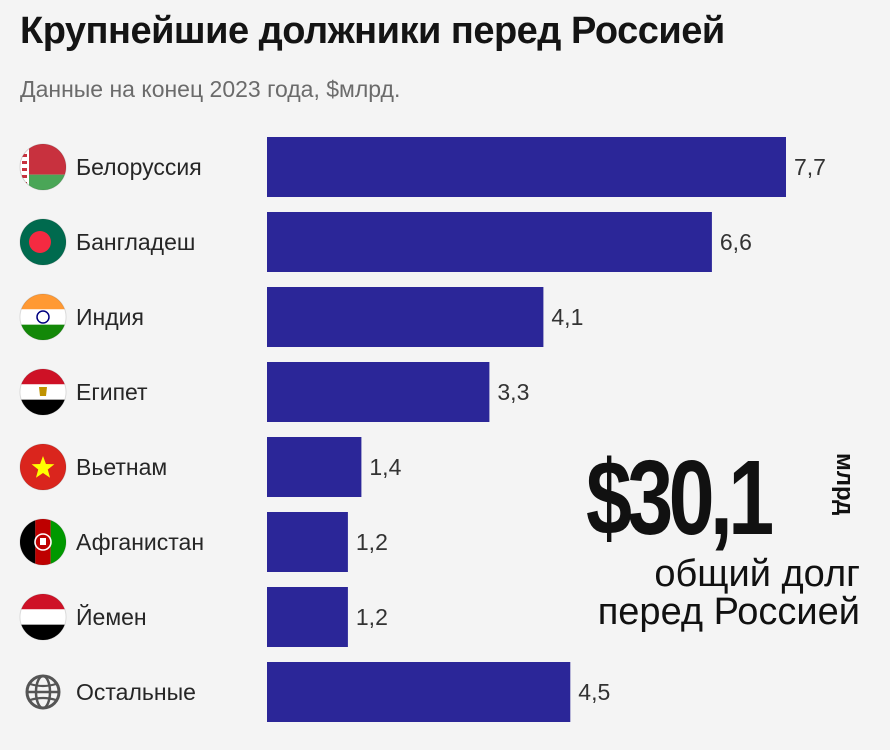 The height and width of the screenshot is (750, 890). Describe the element at coordinates (112, 392) in the screenshot. I see `category-label: Египет` at that location.